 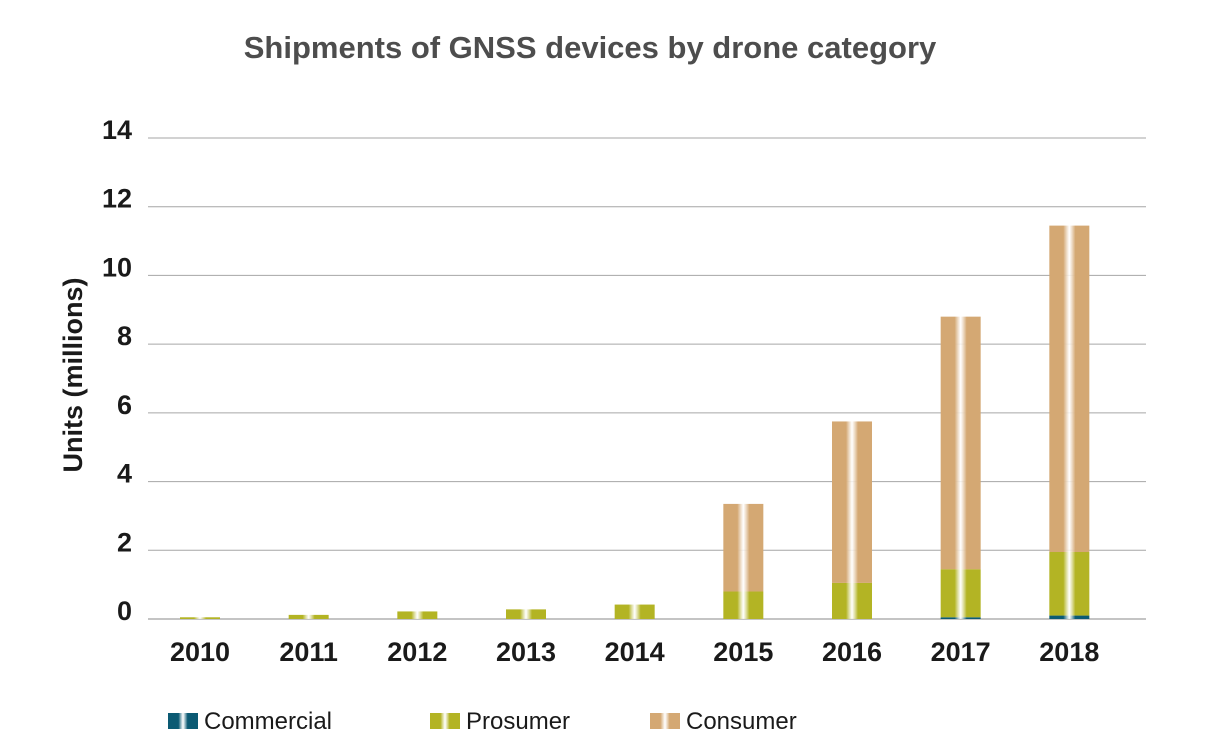 I want to click on x-tick-label: 2016, so click(x=852, y=652).